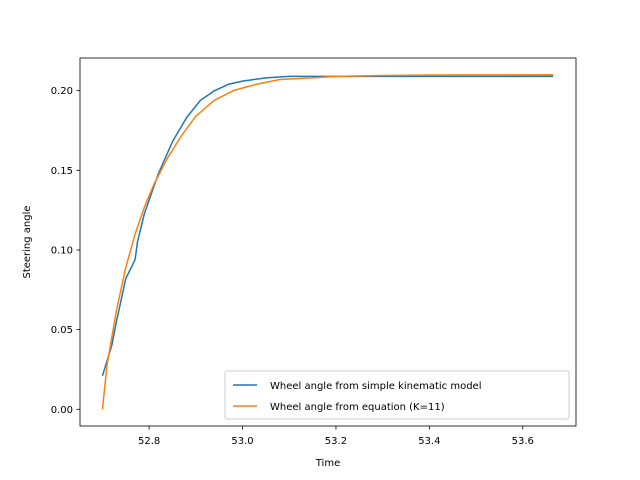 Image resolution: width=640 pixels, height=480 pixels. I want to click on y-axis-ticks: 0.00 0.05 0.10 0.15 0.20, so click(65, 251).